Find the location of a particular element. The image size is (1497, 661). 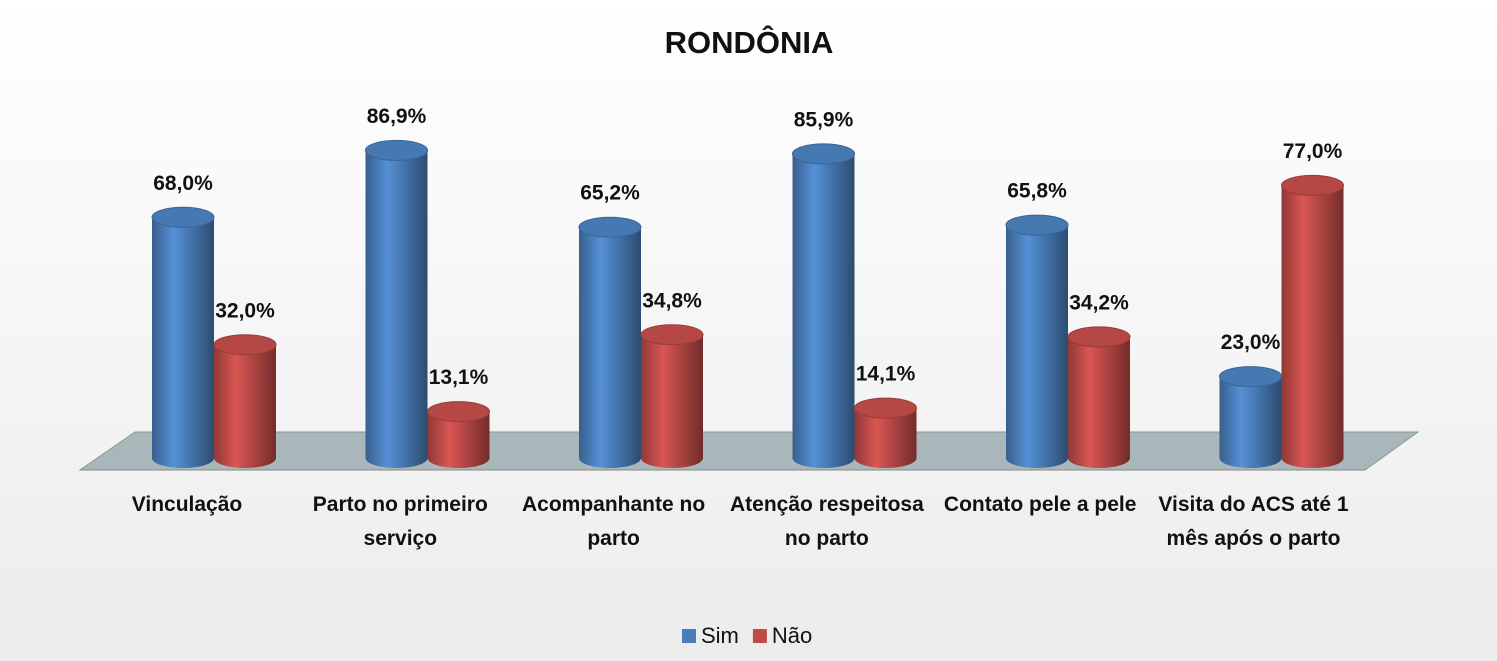

data-label: 32,0% is located at coordinates (245, 310).